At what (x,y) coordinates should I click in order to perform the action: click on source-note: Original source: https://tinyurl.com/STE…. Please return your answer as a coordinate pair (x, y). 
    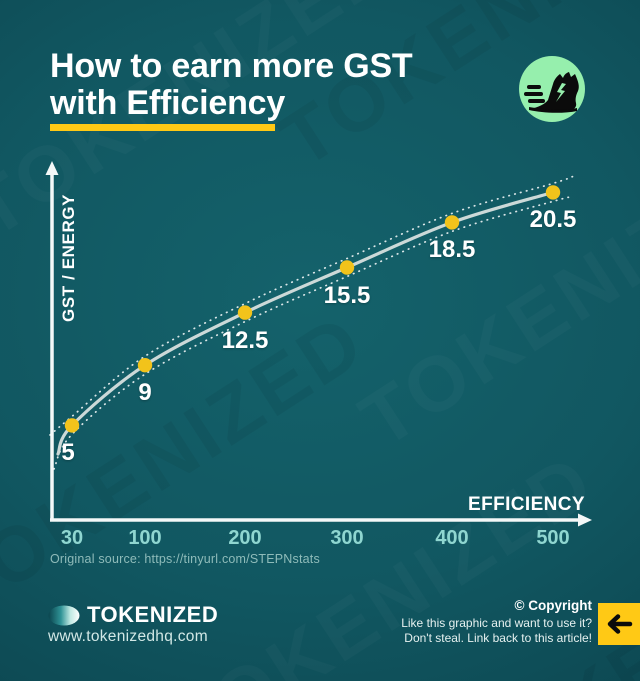
    Looking at the image, I should click on (185, 559).